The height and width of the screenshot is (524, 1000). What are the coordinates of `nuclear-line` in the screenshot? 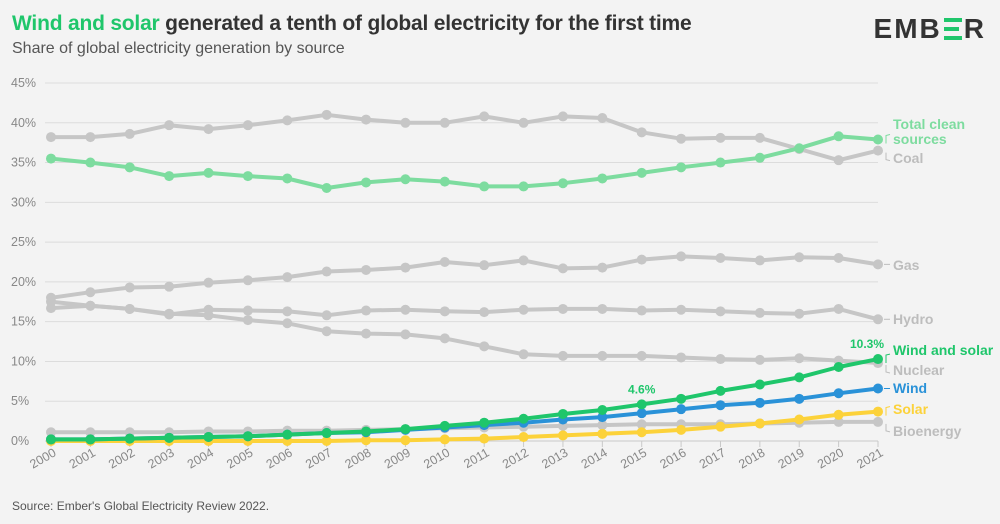 It's located at (464, 332).